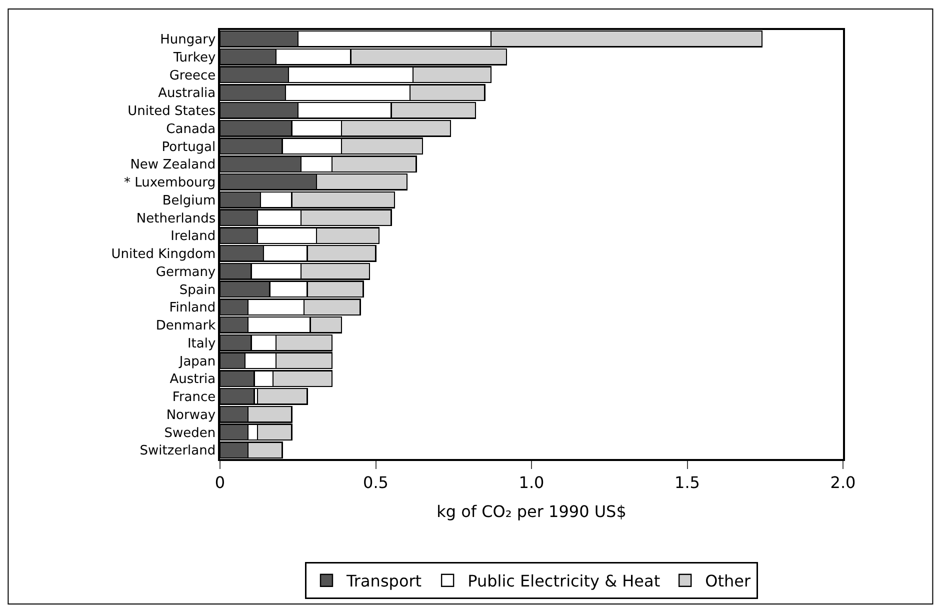  Describe the element at coordinates (188, 40) in the screenshot. I see `y-tick-label: Hungary` at that location.